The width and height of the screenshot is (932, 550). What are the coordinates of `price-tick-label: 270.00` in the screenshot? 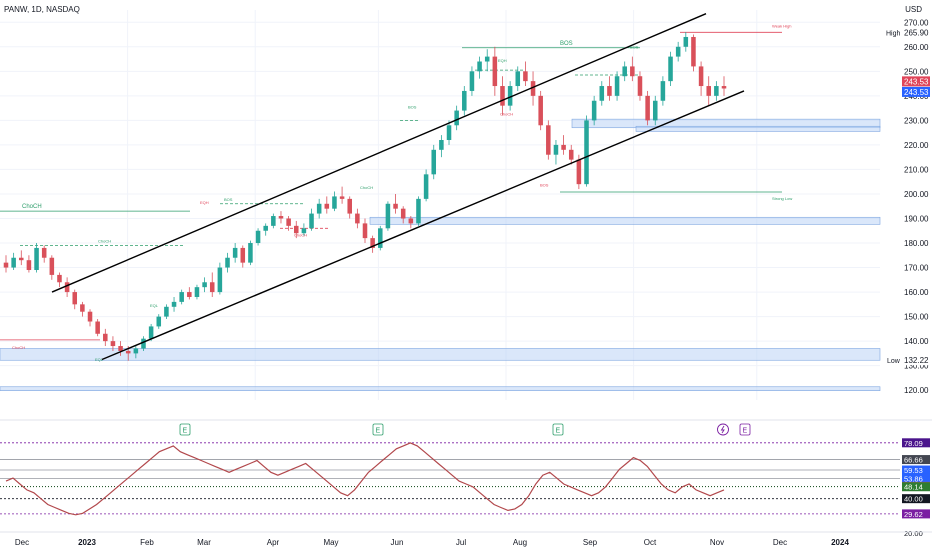 It's located at (916, 22).